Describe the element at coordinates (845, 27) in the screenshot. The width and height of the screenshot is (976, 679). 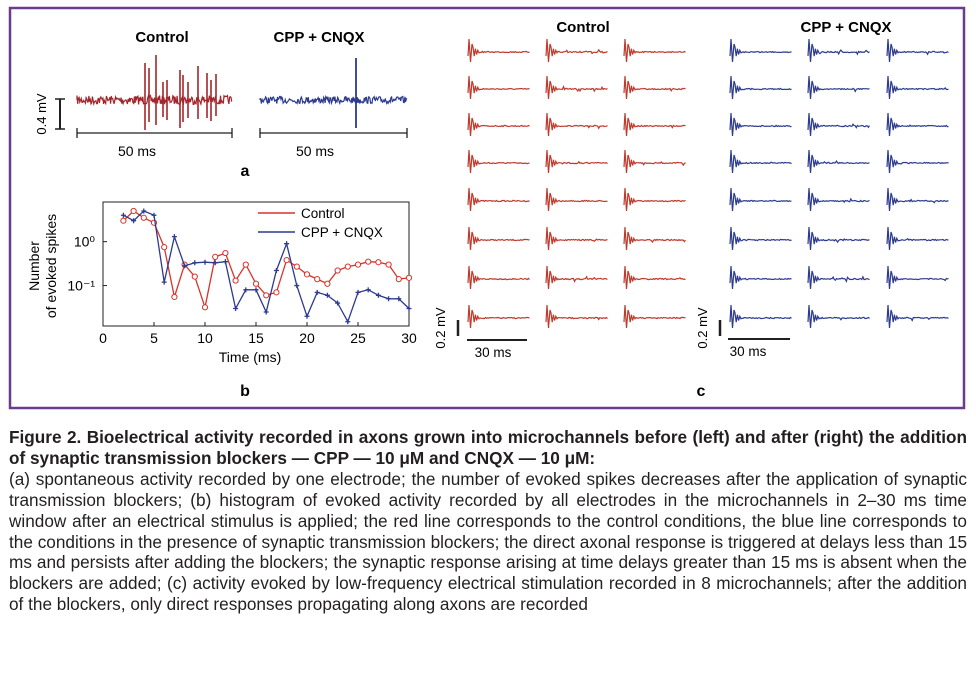
I see `panel-c-blocker-title: CPP + CNQX` at that location.